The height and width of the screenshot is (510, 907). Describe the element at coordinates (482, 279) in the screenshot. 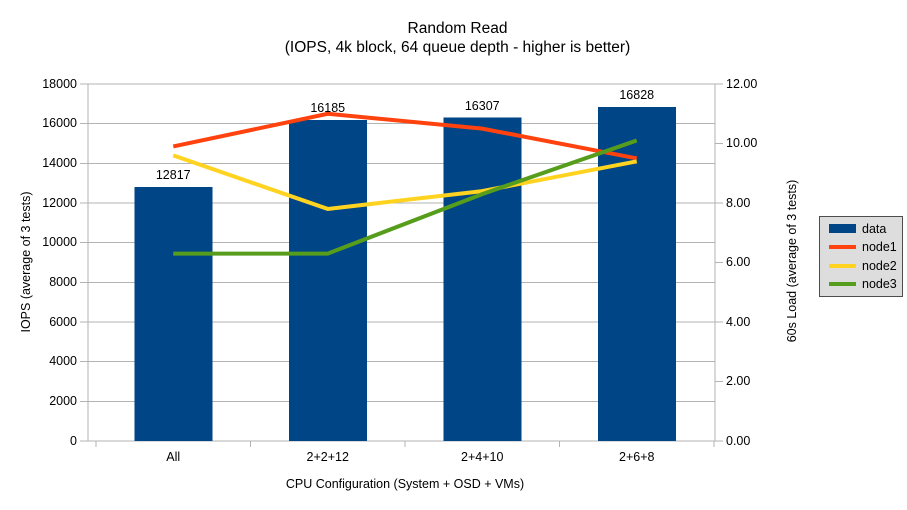

I see `bar-data-2+4+10` at that location.